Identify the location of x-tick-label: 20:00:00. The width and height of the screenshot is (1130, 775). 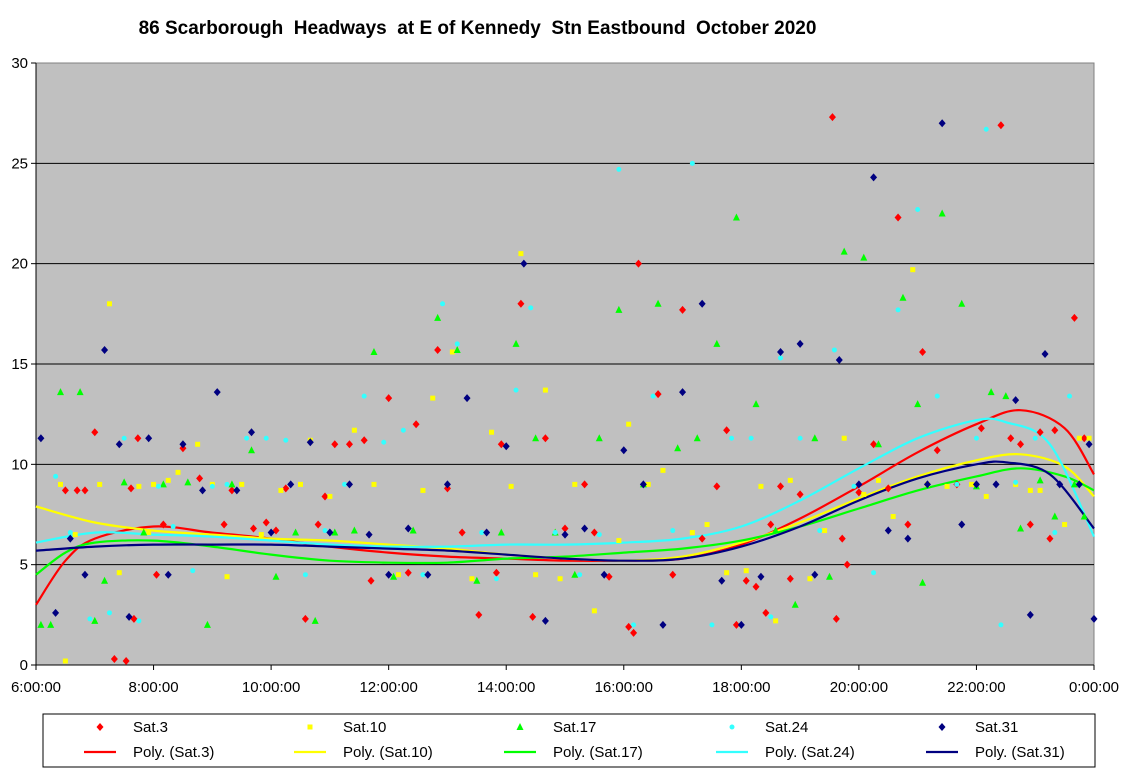
(859, 687).